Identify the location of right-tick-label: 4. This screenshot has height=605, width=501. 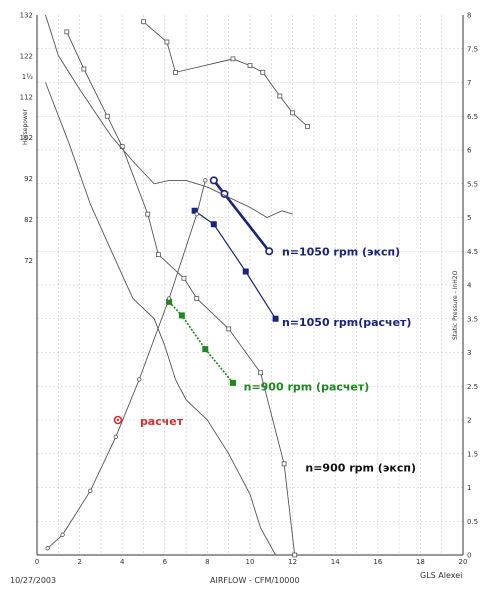
(469, 286).